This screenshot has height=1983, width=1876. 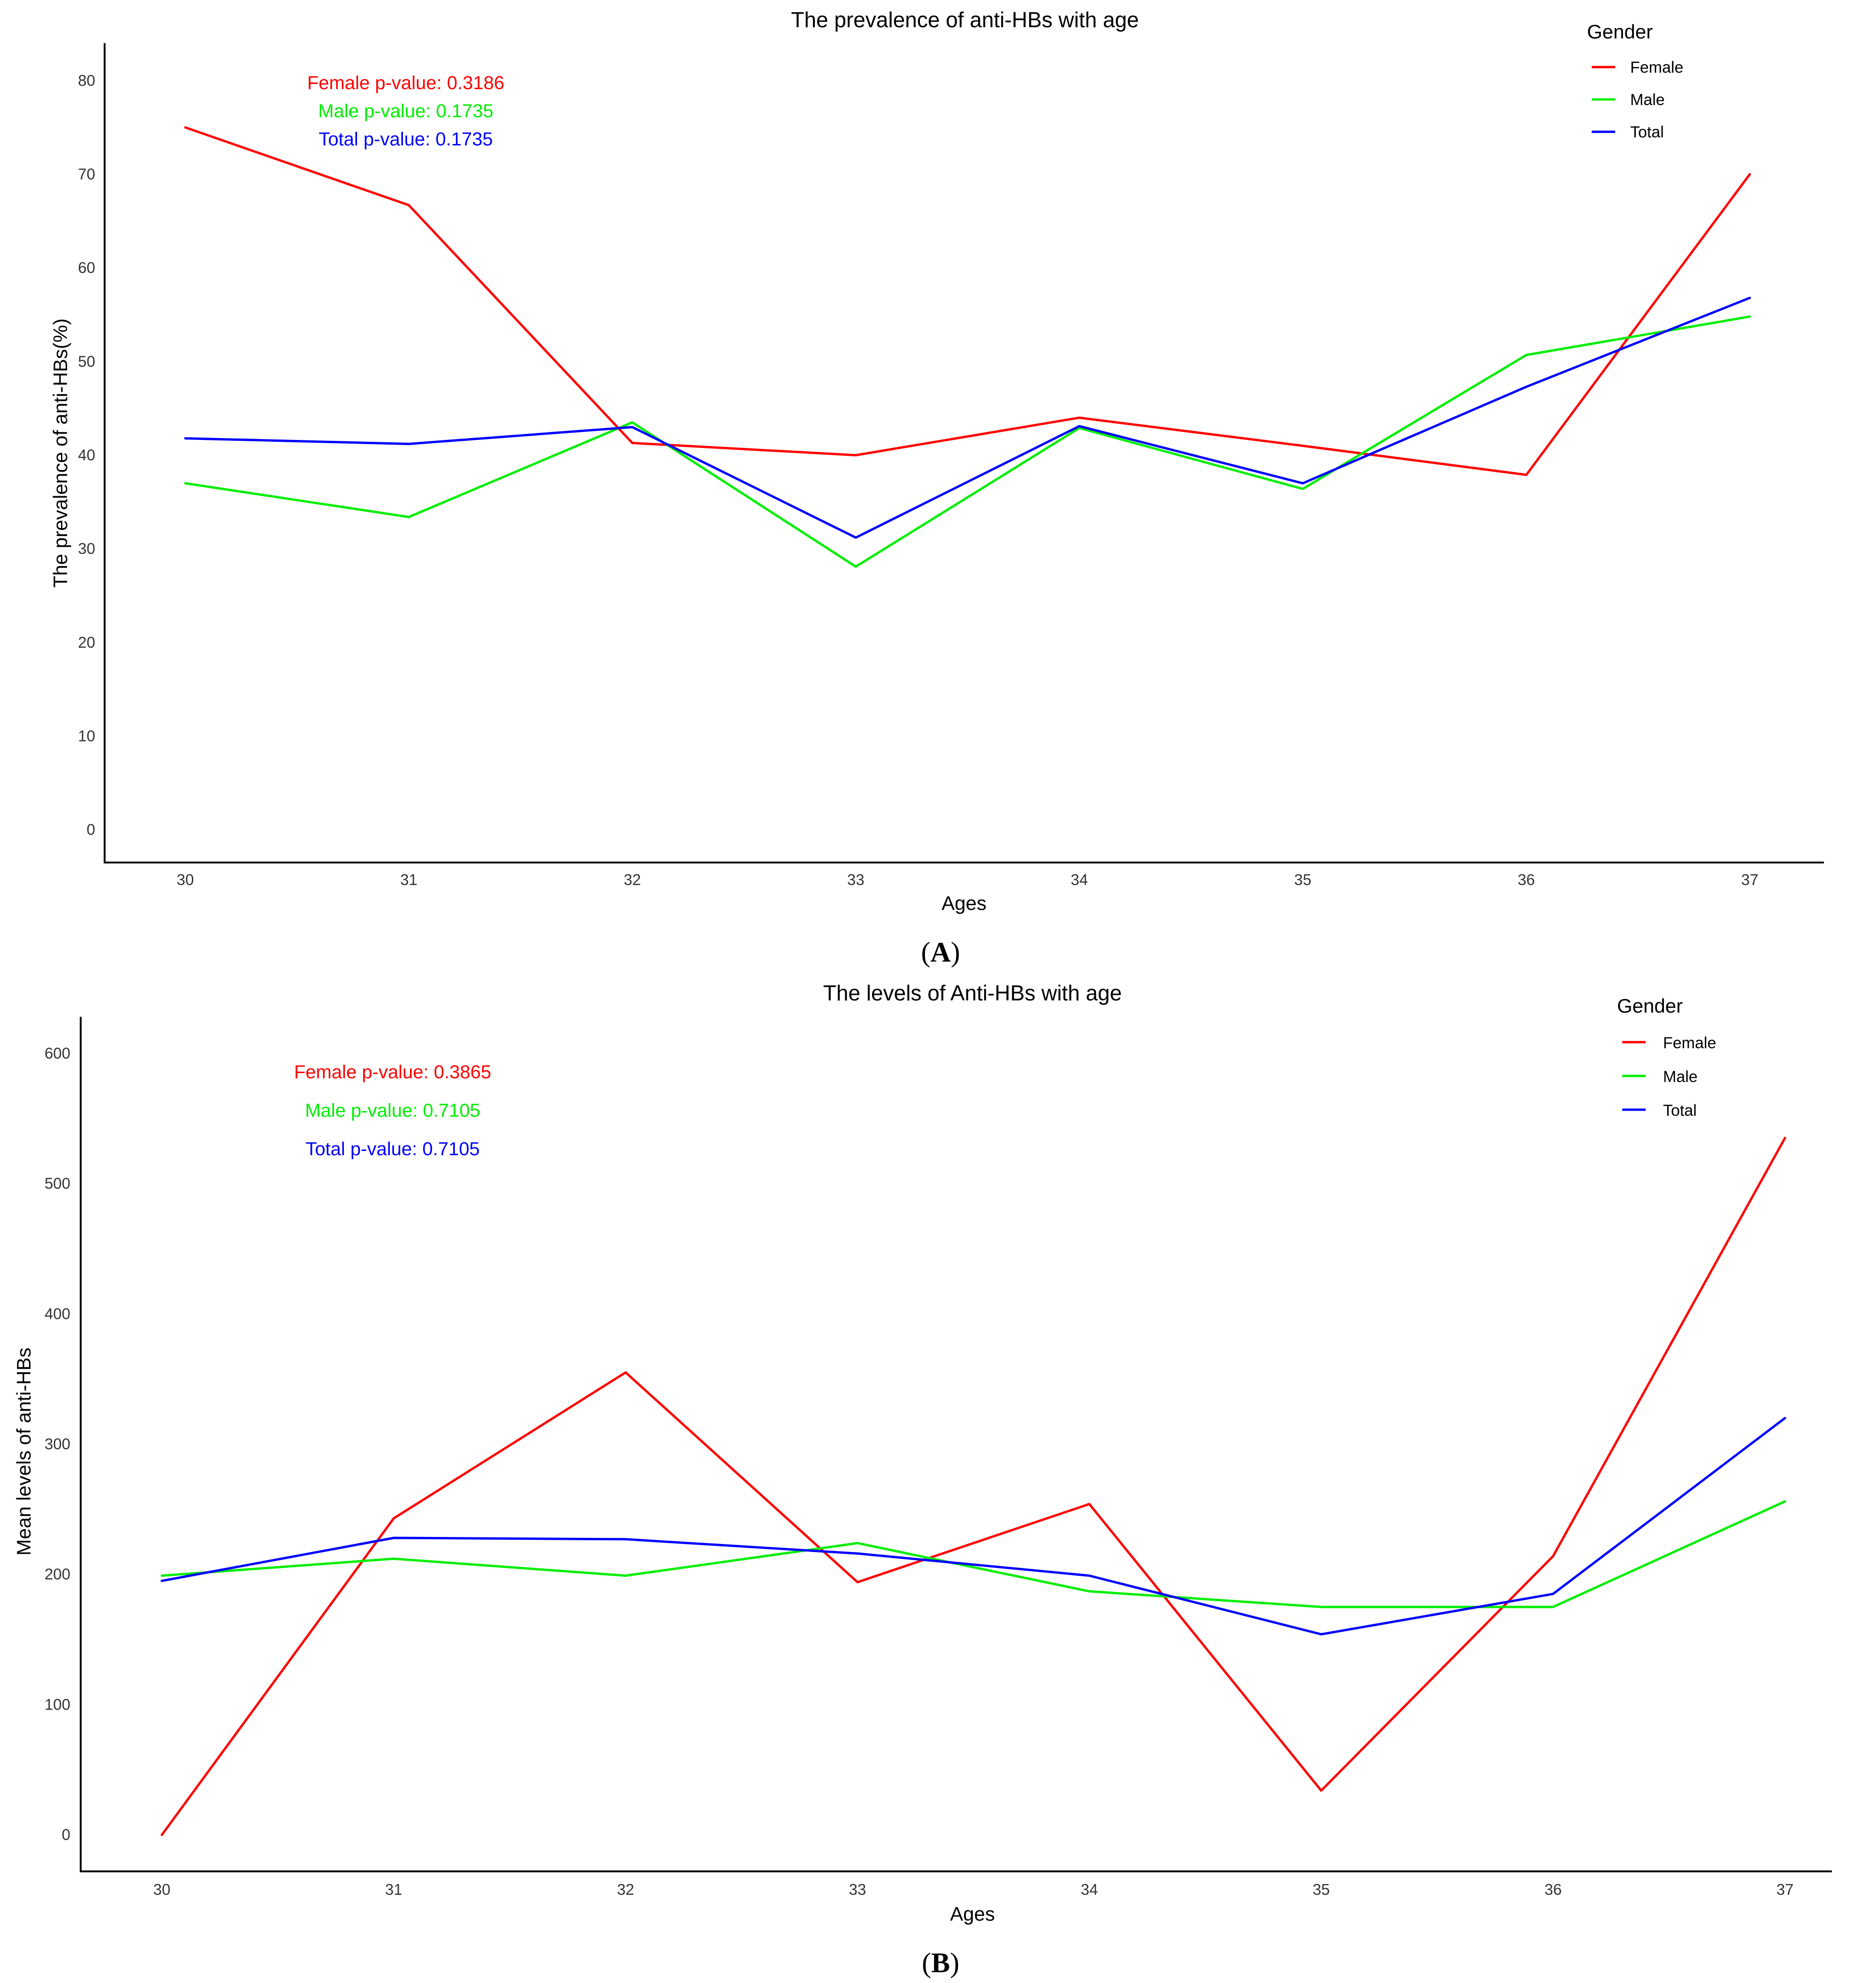 What do you see at coordinates (409, 879) in the screenshot?
I see `chart-a-x-tick-label: 31` at bounding box center [409, 879].